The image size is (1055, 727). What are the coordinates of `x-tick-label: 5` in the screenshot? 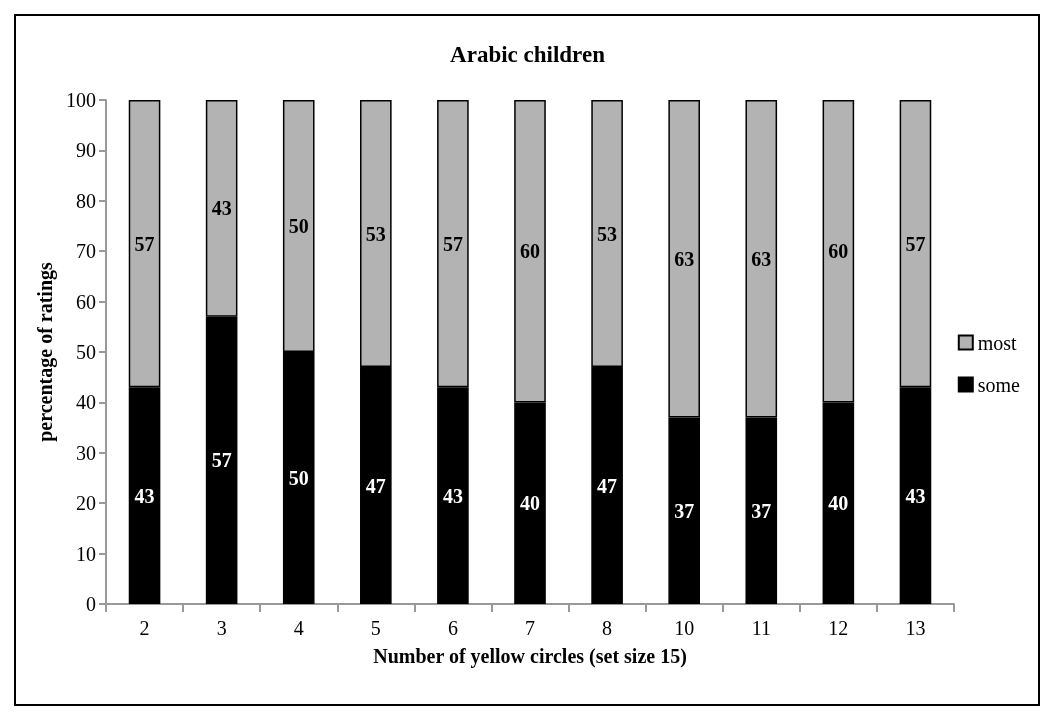 It's located at (375, 628).